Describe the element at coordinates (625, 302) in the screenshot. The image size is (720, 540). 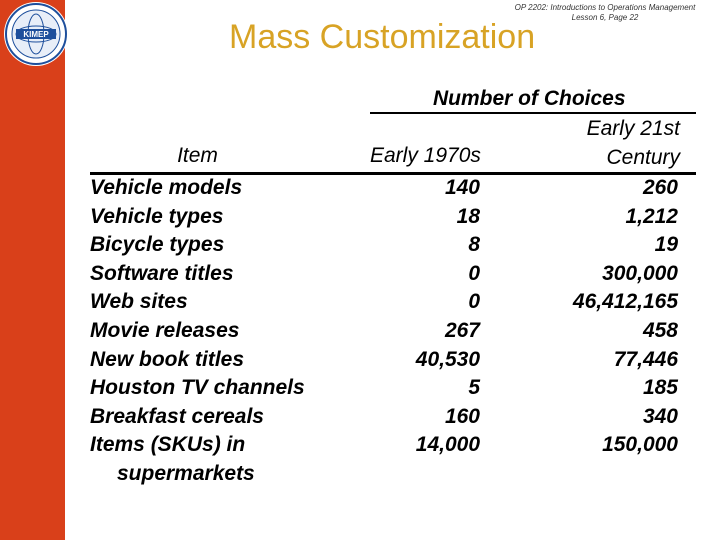
I see `table-cell-21st: 46,412,165` at that location.